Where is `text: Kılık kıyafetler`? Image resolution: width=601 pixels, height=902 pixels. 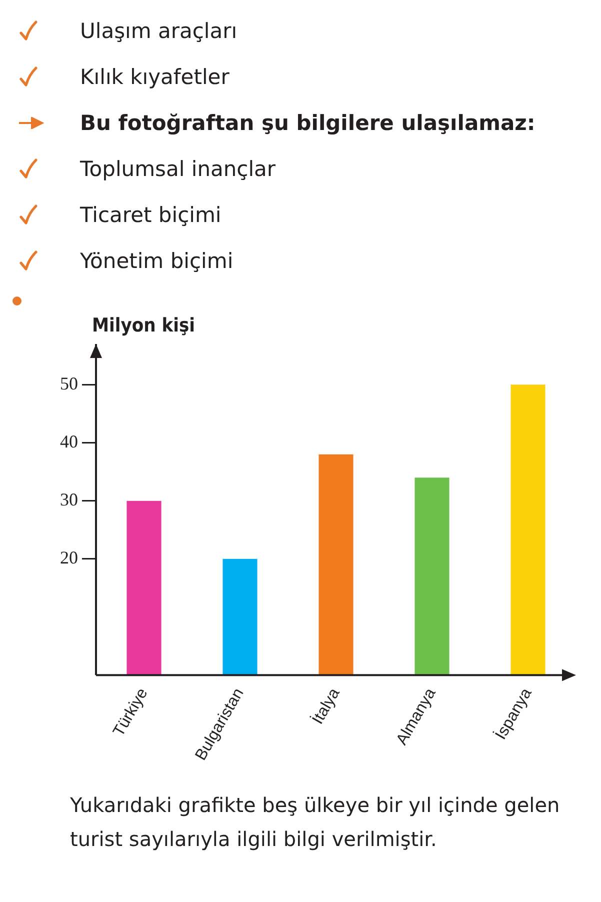
text: Kılık kıyafetler is located at coordinates (155, 77).